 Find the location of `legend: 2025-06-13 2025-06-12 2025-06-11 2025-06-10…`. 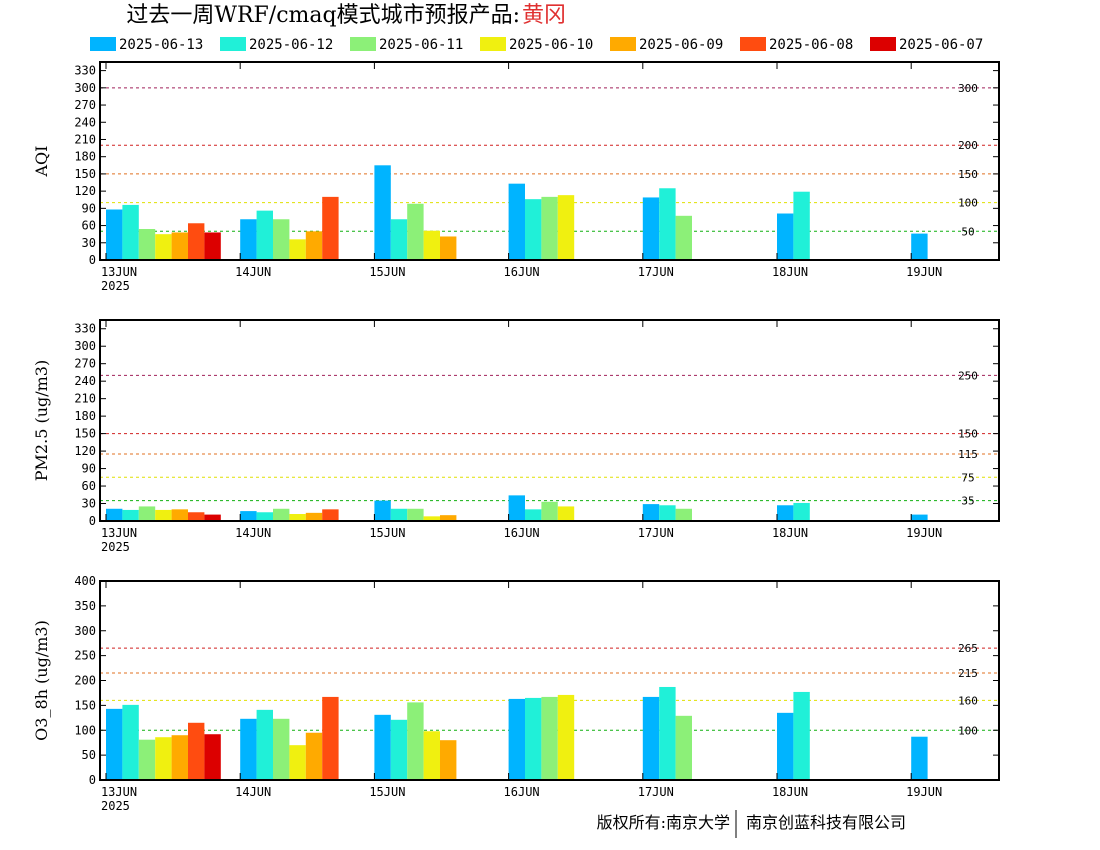

legend: 2025-06-13 2025-06-12 2025-06-11 2025-06-10… is located at coordinates (536, 45).